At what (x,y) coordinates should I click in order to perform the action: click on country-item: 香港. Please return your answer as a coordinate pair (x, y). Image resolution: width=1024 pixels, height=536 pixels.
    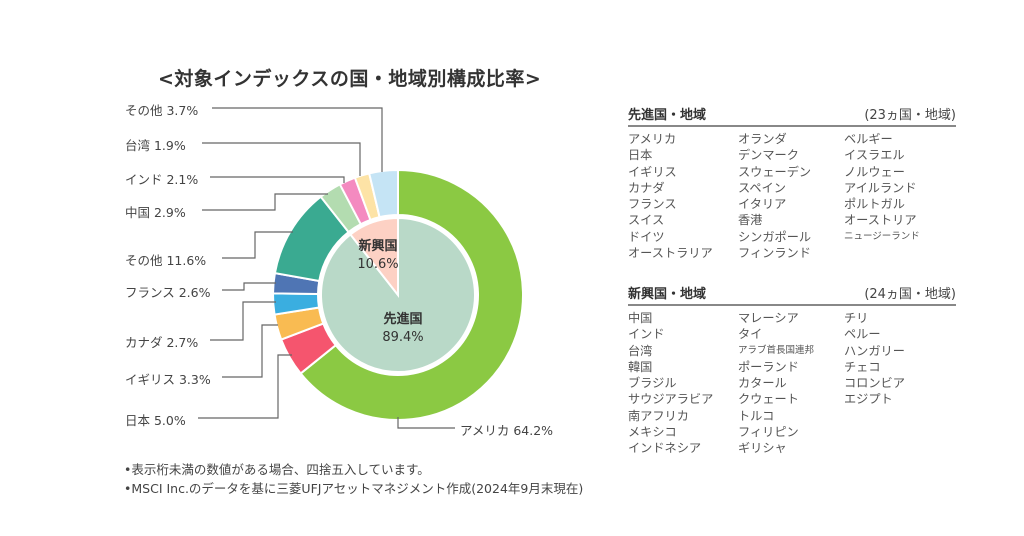
    Looking at the image, I should click on (750, 220).